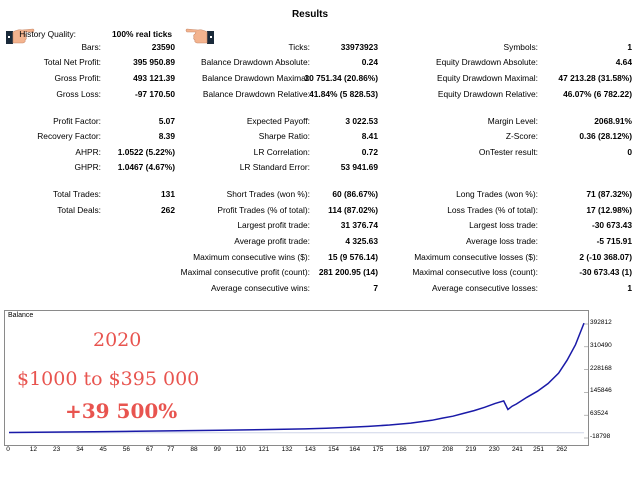  Describe the element at coordinates (117, 340) in the screenshot. I see `overlay-year: 2020` at that location.